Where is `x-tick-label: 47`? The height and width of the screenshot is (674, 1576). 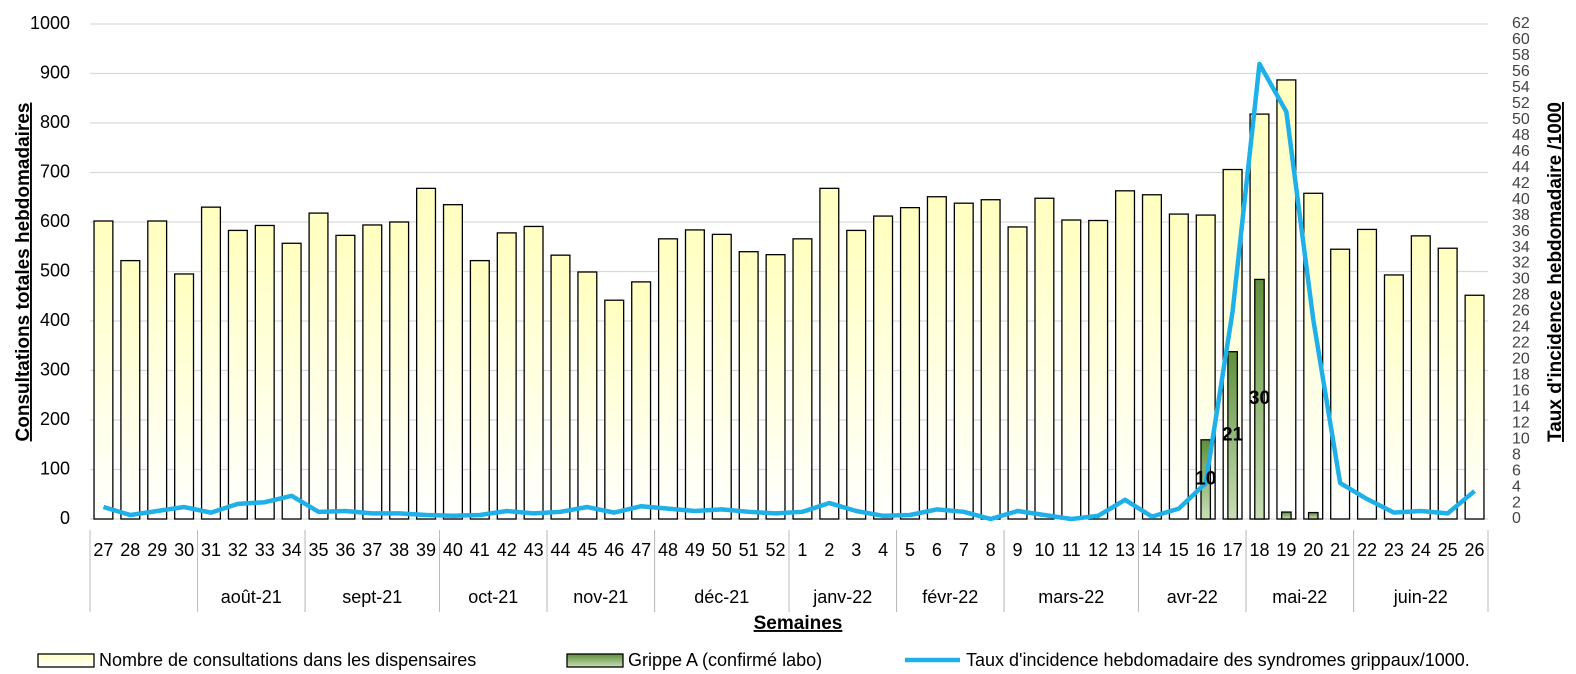 x-tick-label: 47 is located at coordinates (641, 550).